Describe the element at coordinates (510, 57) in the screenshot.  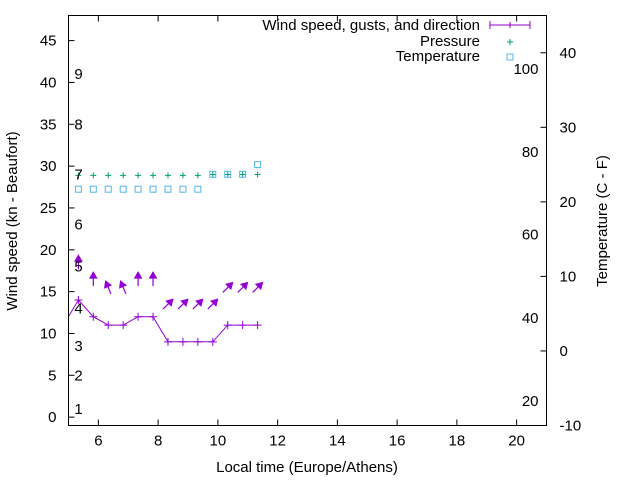
I see `legend-temperature-marker` at that location.